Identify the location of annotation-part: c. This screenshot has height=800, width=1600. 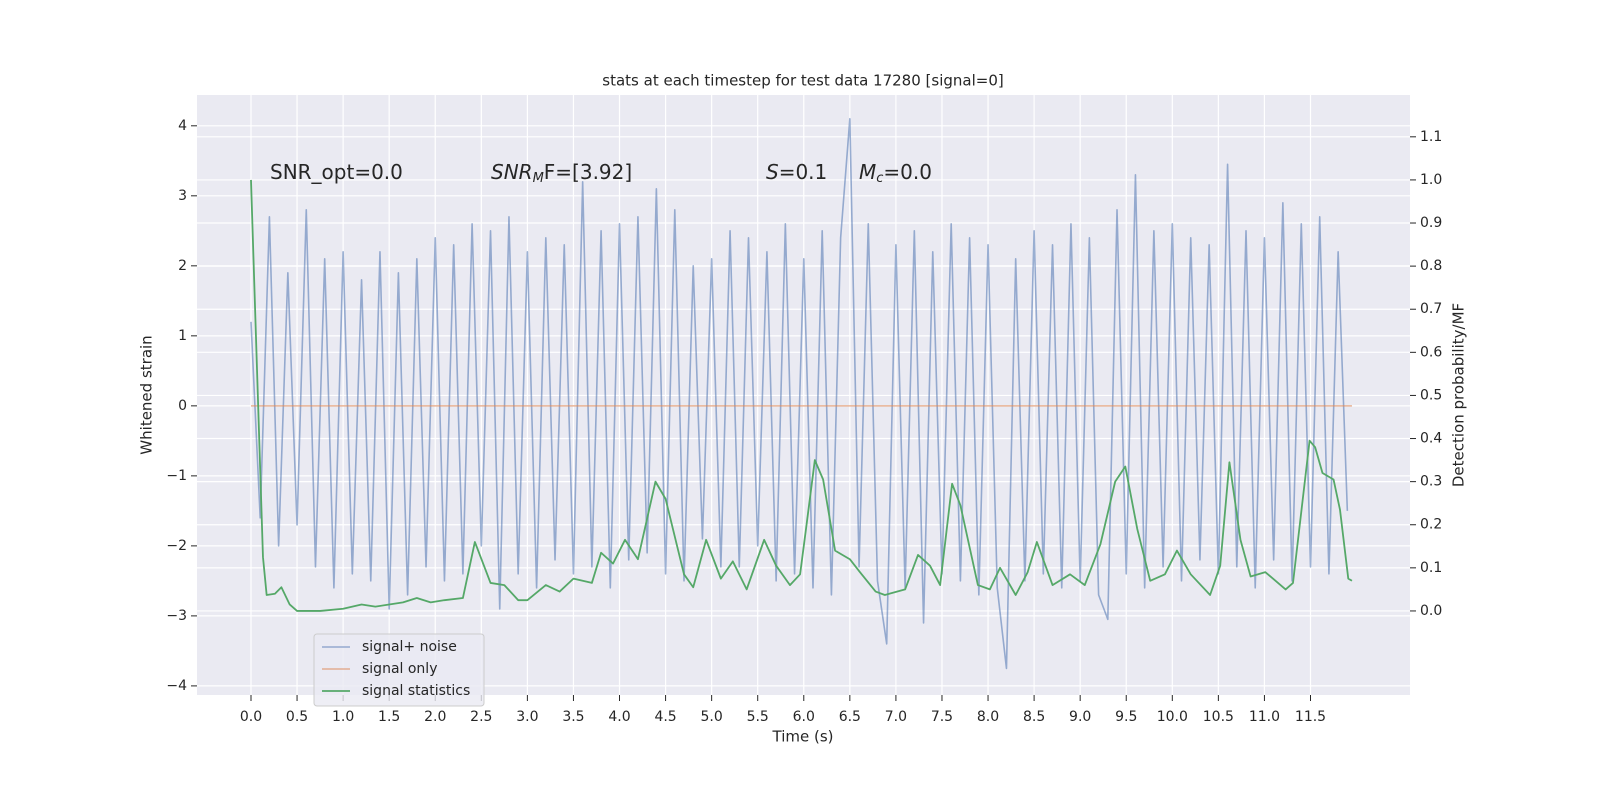
(879, 178).